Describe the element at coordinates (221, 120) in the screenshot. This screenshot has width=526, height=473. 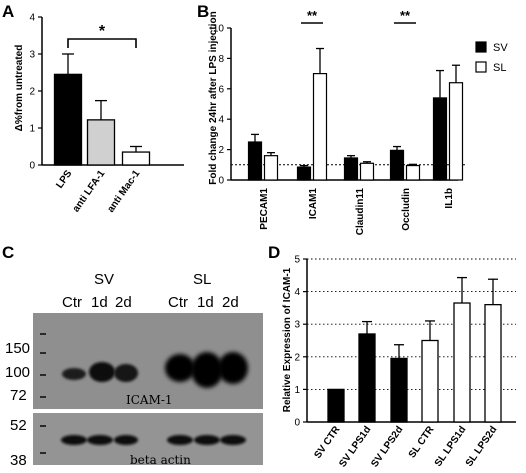
I see `panel-b-ytick-label: 4` at that location.